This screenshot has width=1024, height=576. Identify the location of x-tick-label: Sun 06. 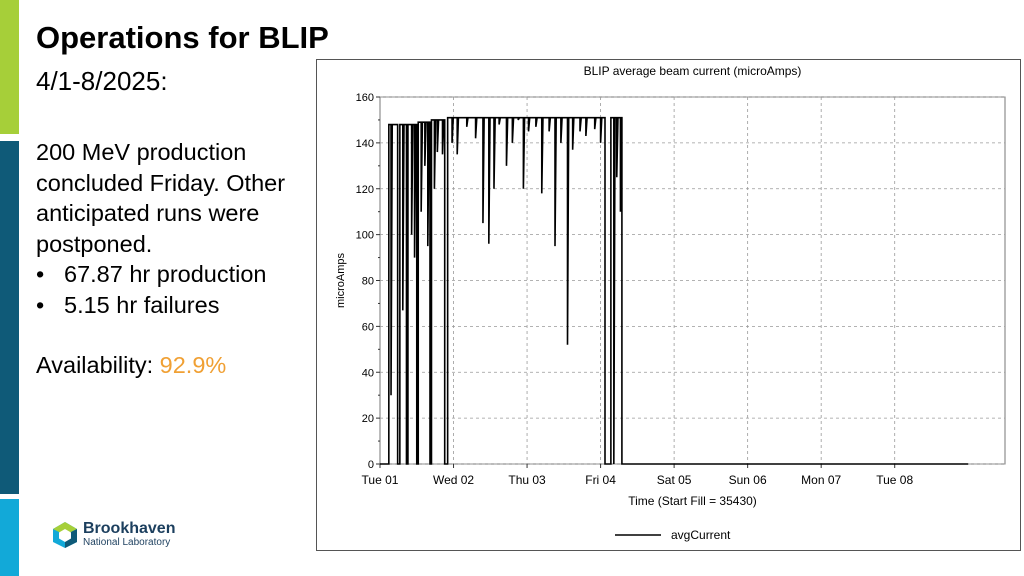
(748, 480).